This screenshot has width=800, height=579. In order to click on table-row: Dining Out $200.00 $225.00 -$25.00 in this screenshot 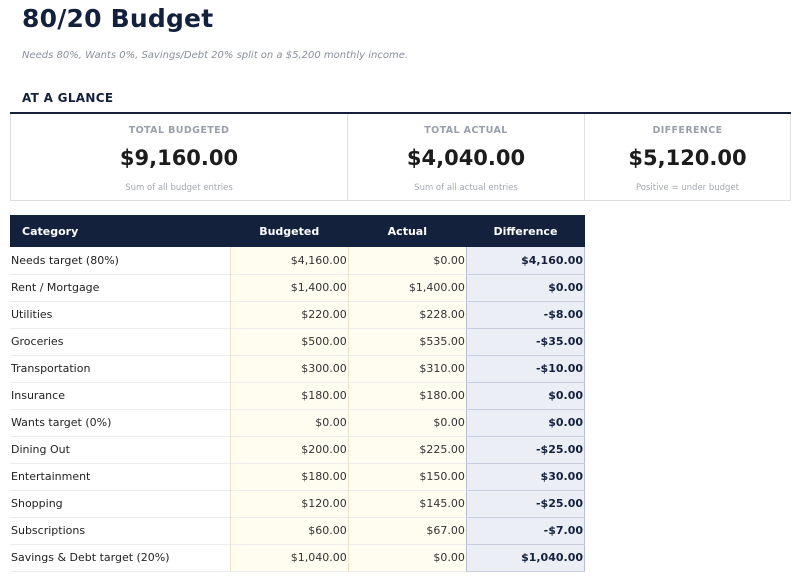, I will do `click(298, 450)`.